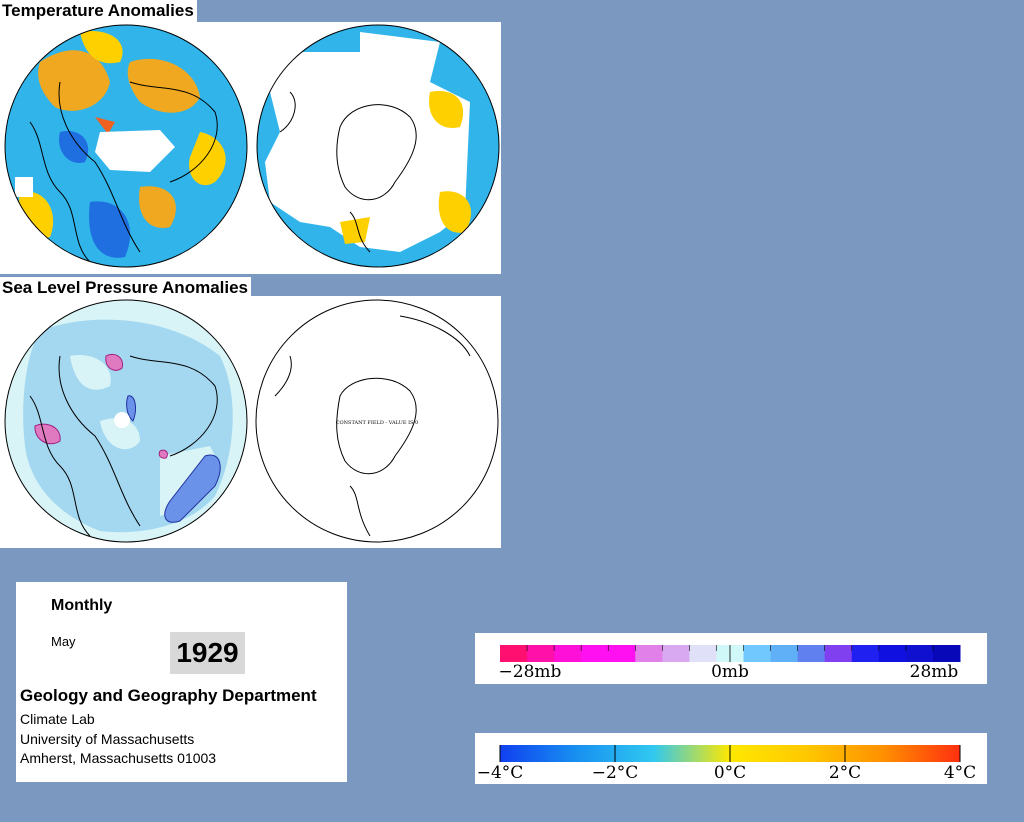  I want to click on pressure-anomalies-title: Sea Level Pressure Anomalies, so click(126, 288).